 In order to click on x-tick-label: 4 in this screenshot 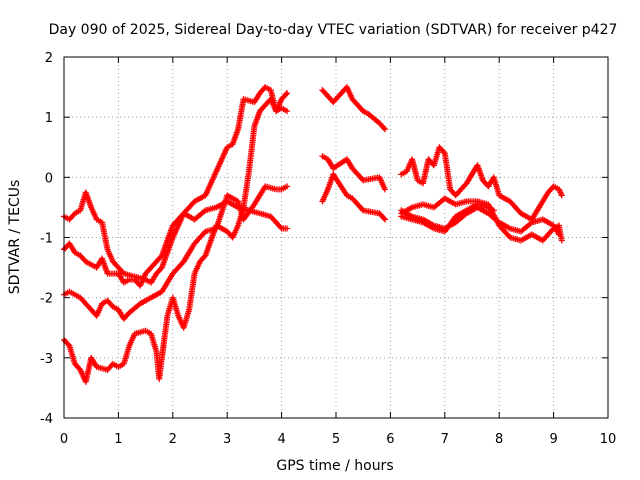, I will do `click(281, 439)`.